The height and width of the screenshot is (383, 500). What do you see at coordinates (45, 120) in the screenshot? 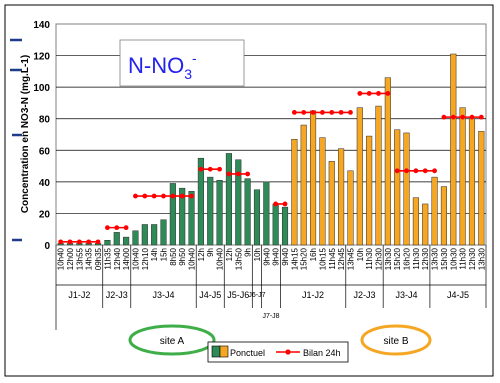
I see `y-tick-label: 80` at bounding box center [45, 120].